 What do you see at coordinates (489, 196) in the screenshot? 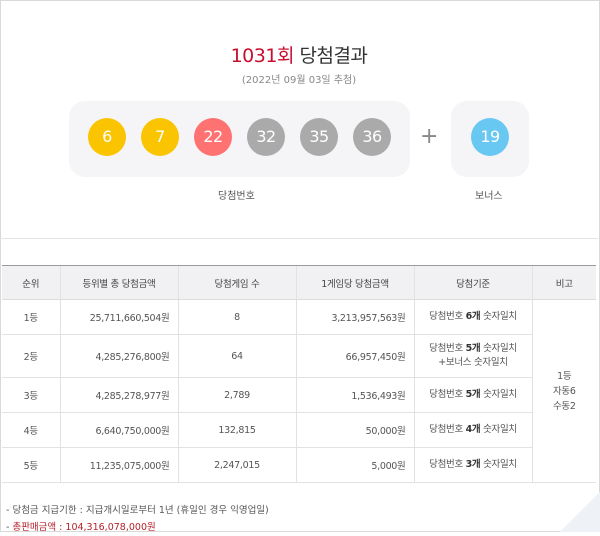
I see `bonus-label: 보너스` at bounding box center [489, 196].